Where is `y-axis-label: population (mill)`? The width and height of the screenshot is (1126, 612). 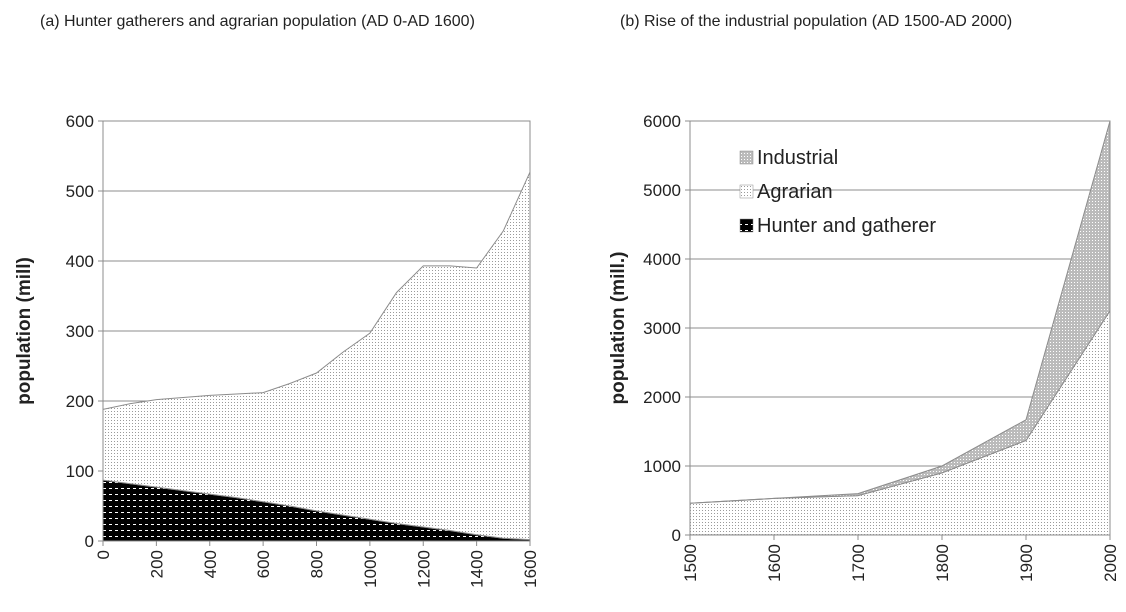
y-axis-label: population (mill) is located at coordinates (24, 331).